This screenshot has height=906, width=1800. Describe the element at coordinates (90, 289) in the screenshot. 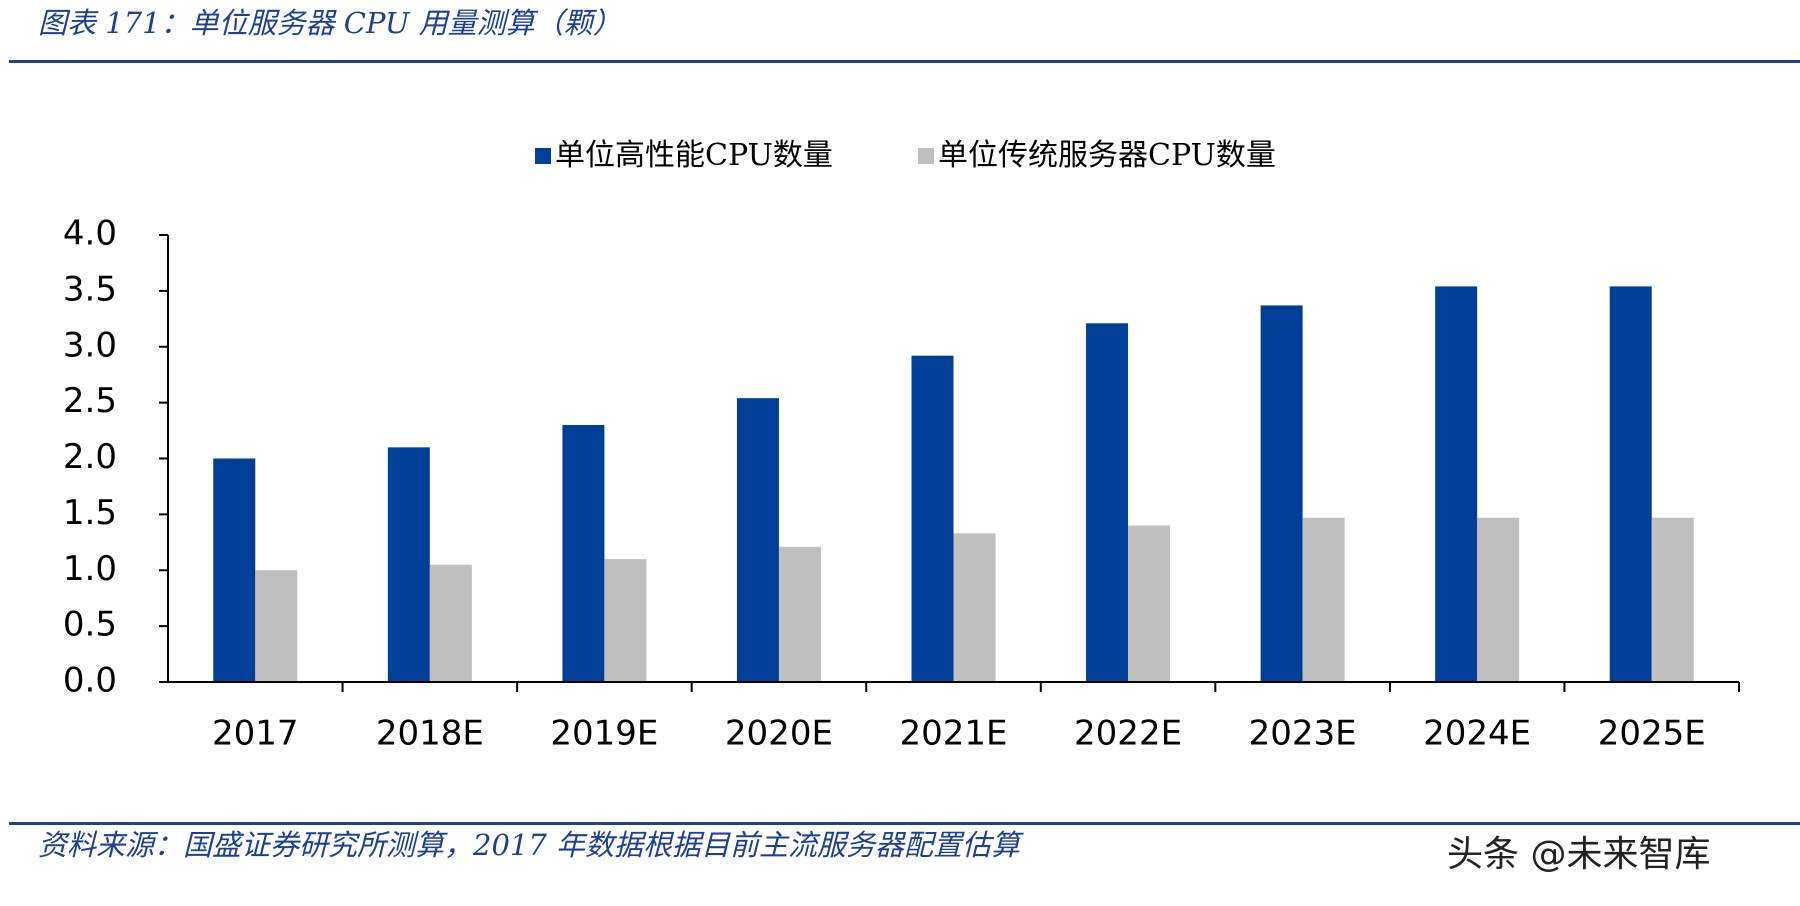

I see `y-tick-label: 3.5` at that location.